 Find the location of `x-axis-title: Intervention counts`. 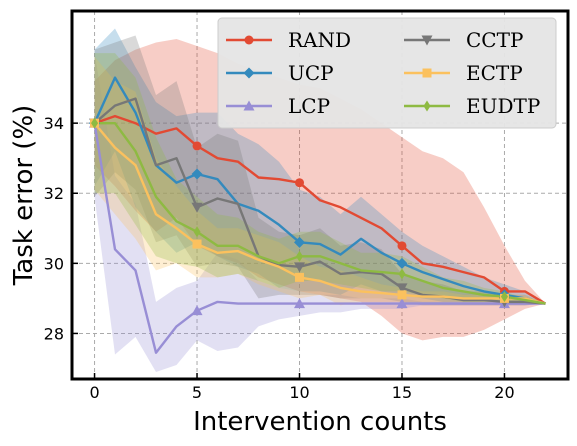

x-axis-title: Intervention counts is located at coordinates (320, 422).